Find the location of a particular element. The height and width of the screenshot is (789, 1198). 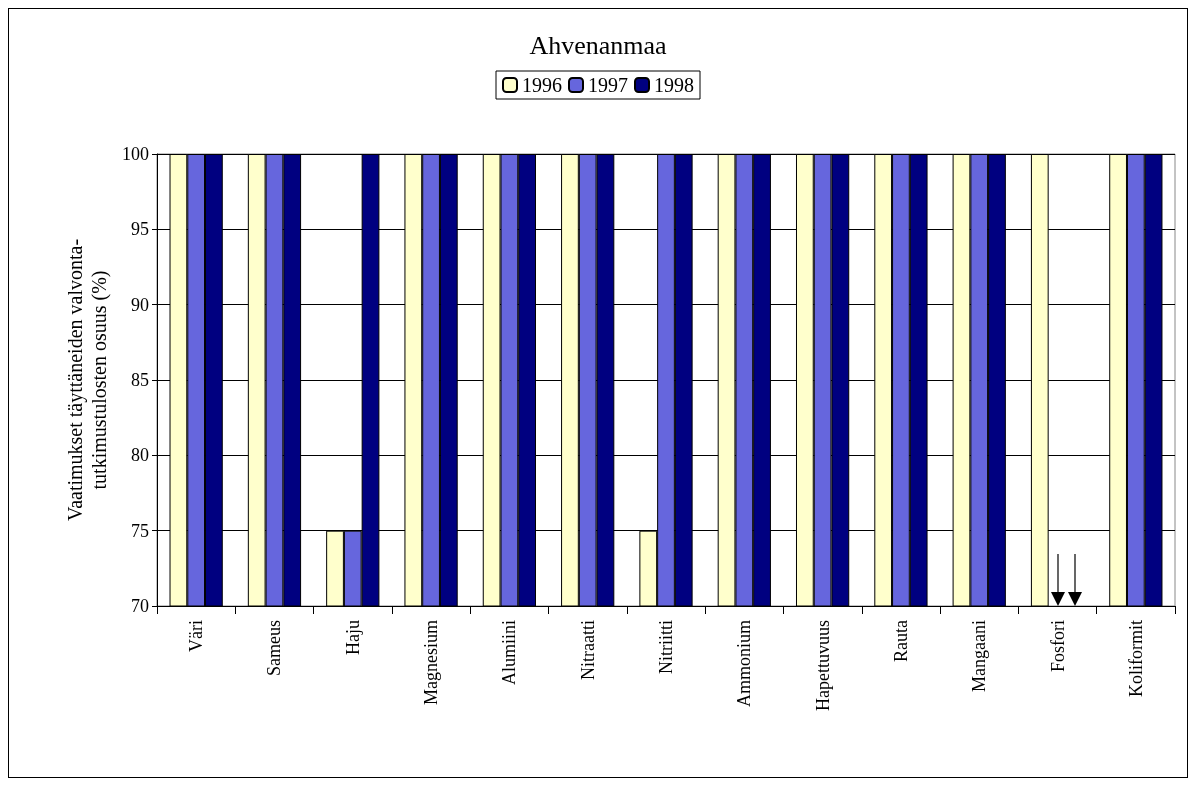

y-axis-title: Vaatimukset täyttäneiden valvonta- tutkimustulosten osuus (%) is located at coordinates (88, 380).